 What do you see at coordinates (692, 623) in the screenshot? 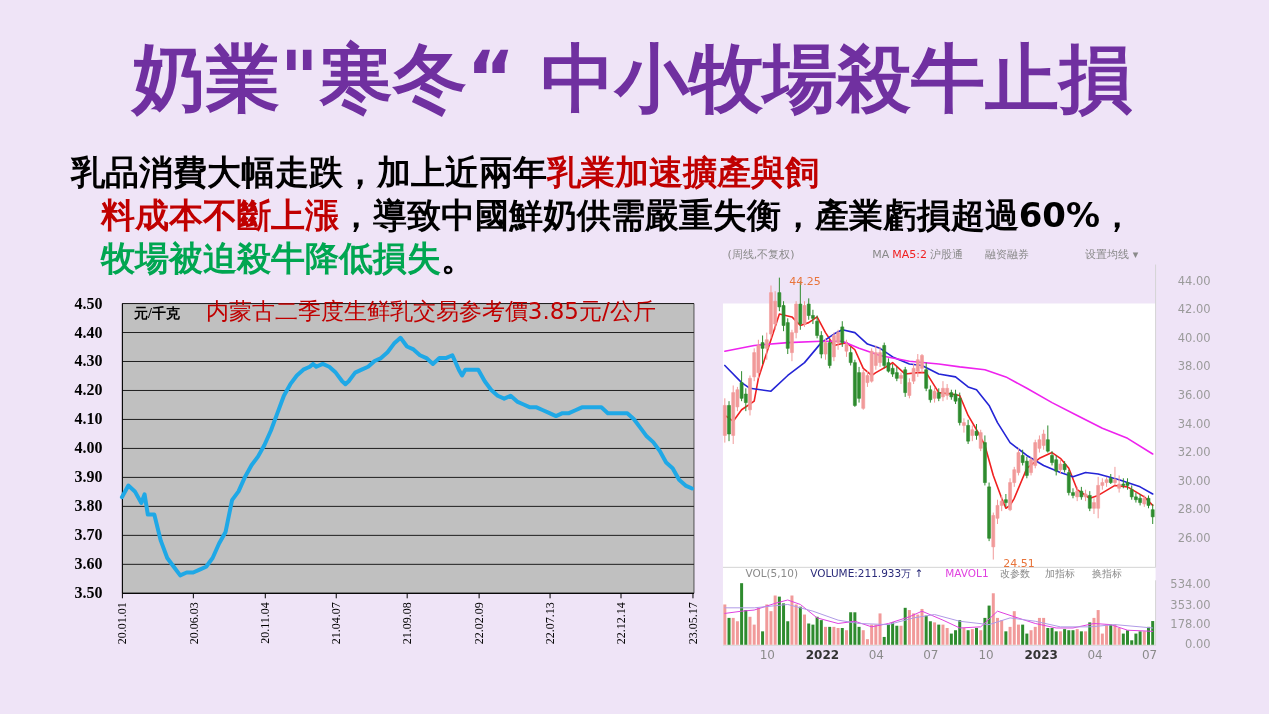
I see `x-tick-label: 23.05.17` at bounding box center [692, 623].